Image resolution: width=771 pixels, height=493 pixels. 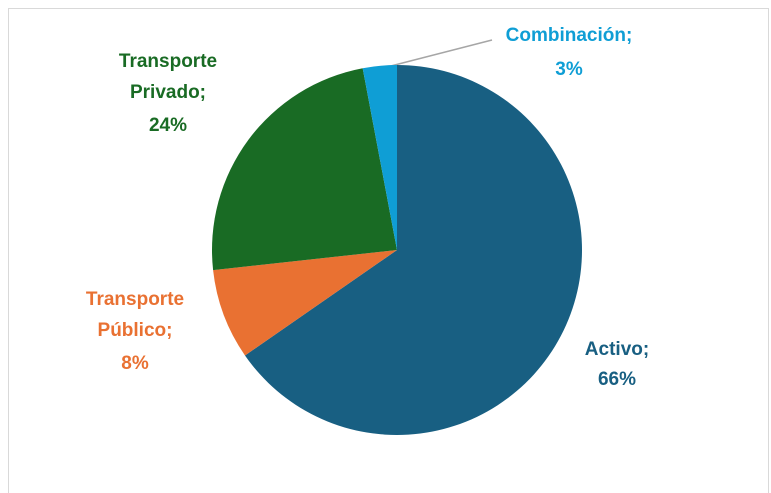 I want to click on category-label: Transporte Público;, so click(x=135, y=315).